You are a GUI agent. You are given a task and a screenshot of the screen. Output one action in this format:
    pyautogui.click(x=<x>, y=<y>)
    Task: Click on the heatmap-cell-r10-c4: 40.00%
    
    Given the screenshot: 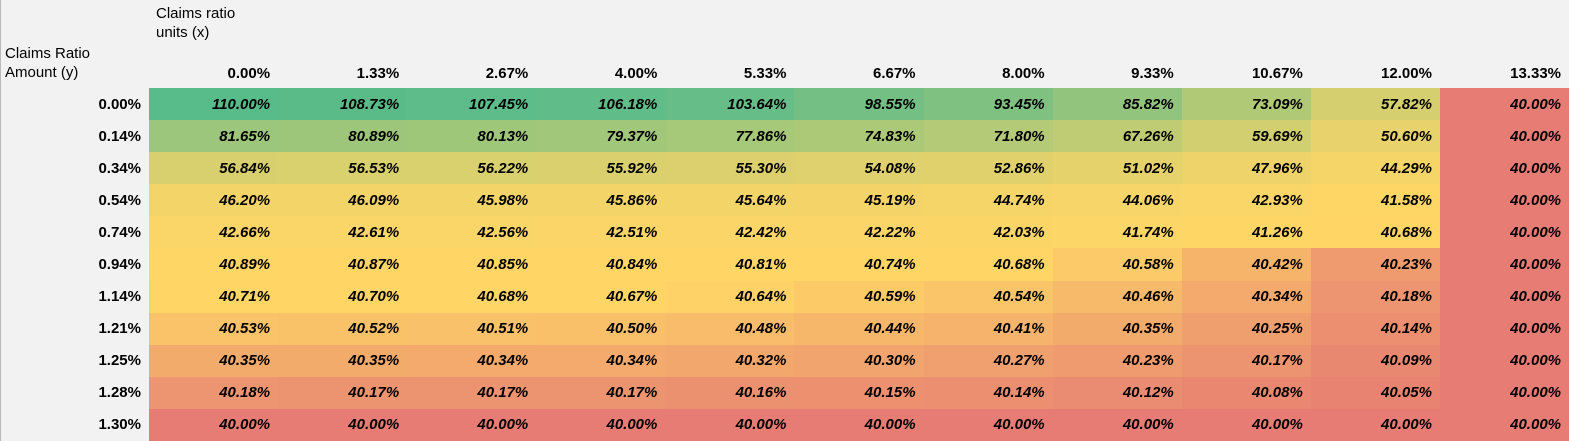 What is the action you would take?
    pyautogui.click(x=730, y=424)
    